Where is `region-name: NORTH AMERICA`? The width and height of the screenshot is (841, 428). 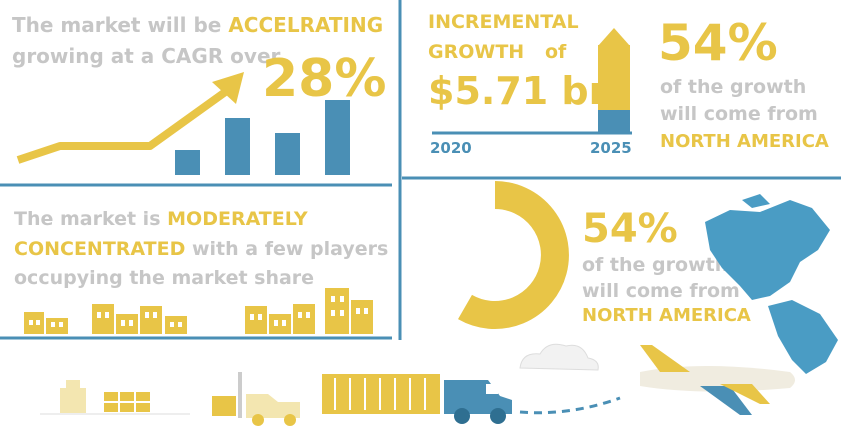 region-name: NORTH AMERICA is located at coordinates (666, 315).